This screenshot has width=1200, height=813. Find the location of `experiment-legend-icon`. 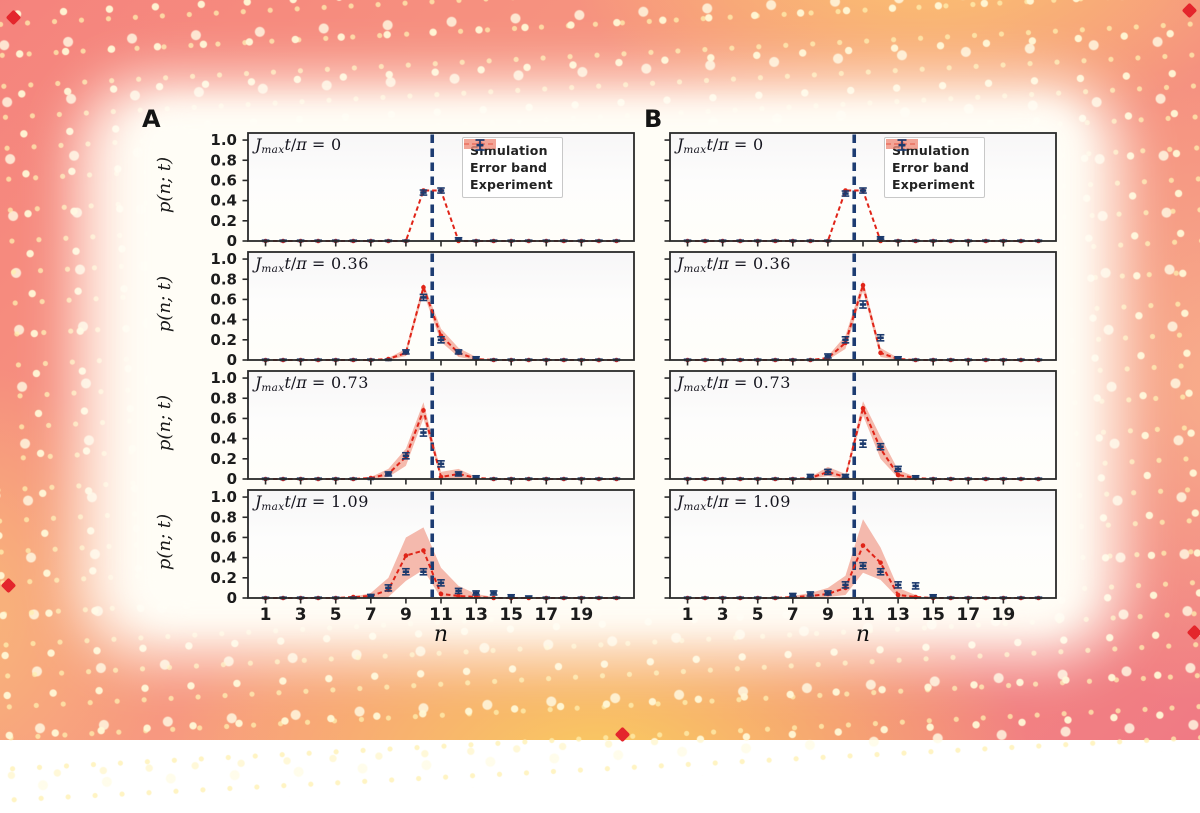

experiment-legend-icon is located at coordinates (480, 145).